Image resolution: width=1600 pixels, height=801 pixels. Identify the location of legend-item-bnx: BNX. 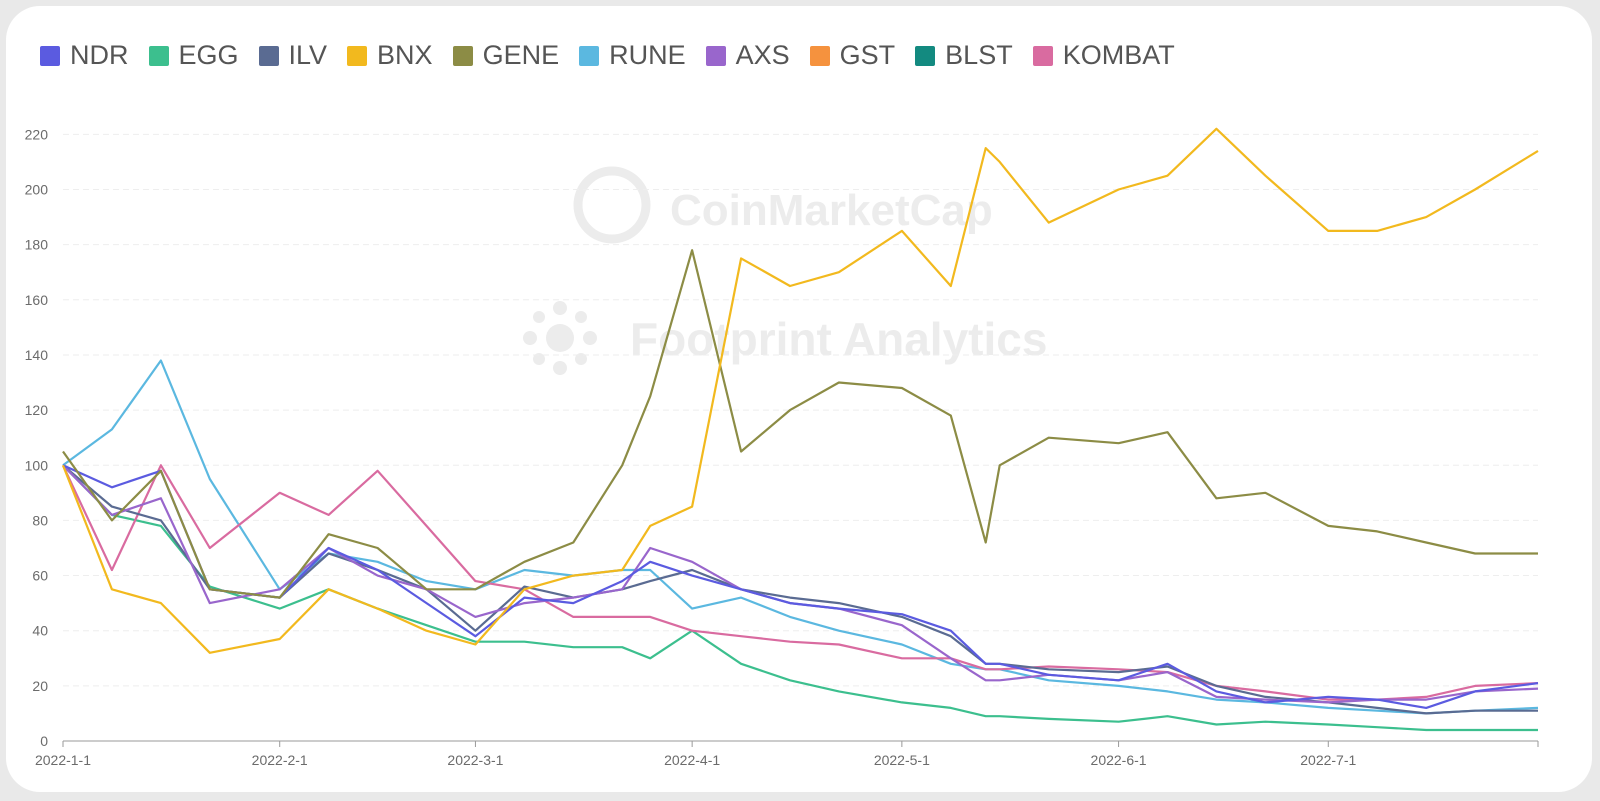
(390, 55).